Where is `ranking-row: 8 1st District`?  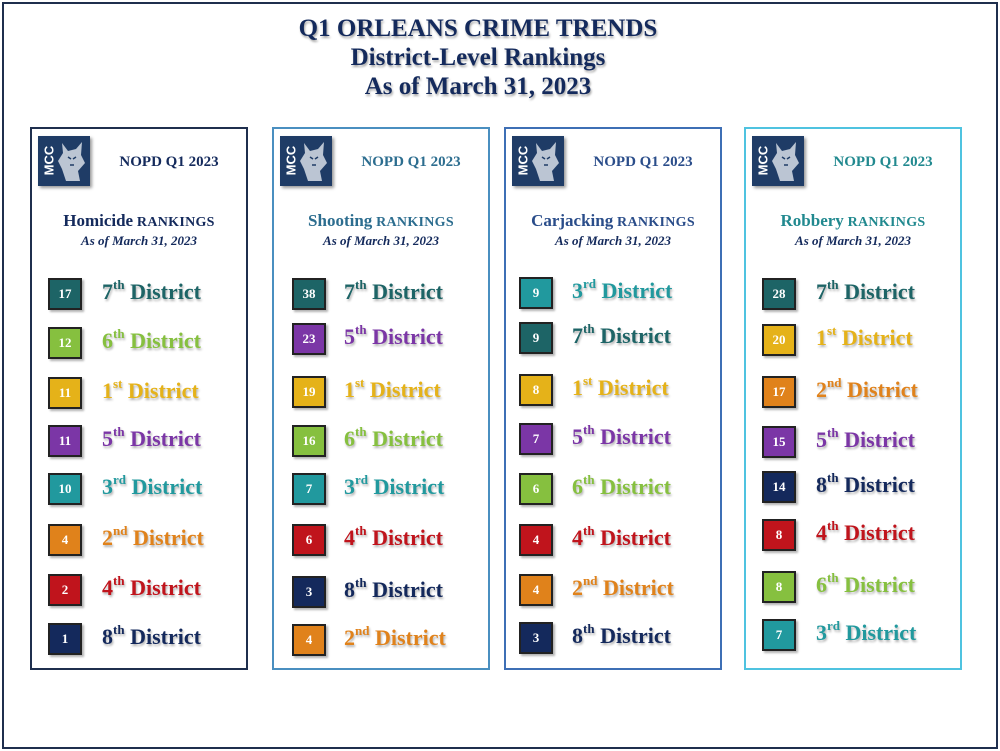
ranking-row: 8 1st District is located at coordinates (613, 390).